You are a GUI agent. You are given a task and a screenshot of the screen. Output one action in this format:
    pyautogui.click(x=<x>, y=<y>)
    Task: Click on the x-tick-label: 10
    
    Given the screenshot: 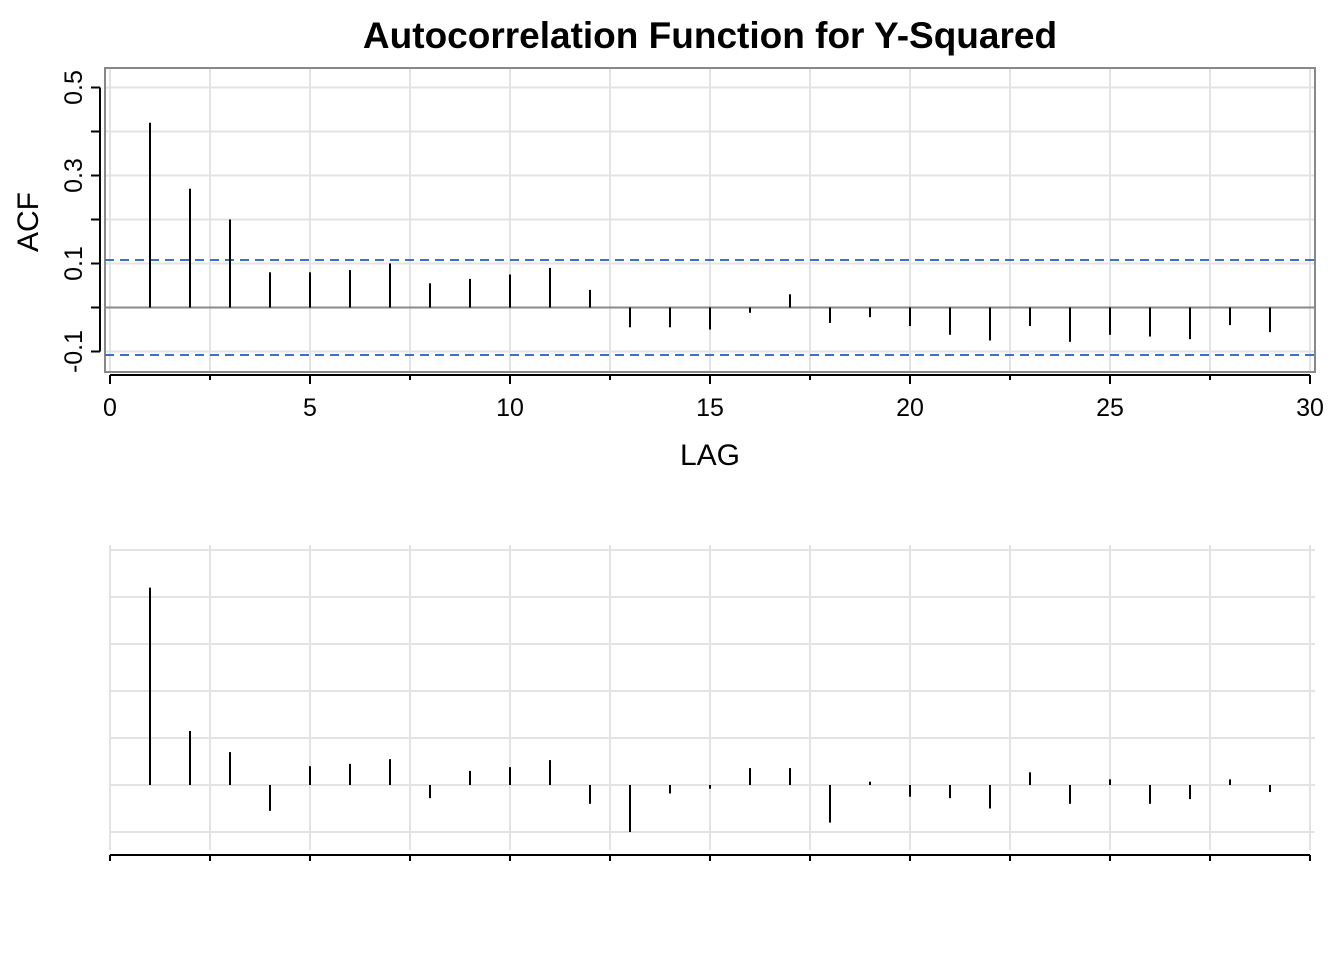 What is the action you would take?
    pyautogui.click(x=510, y=408)
    